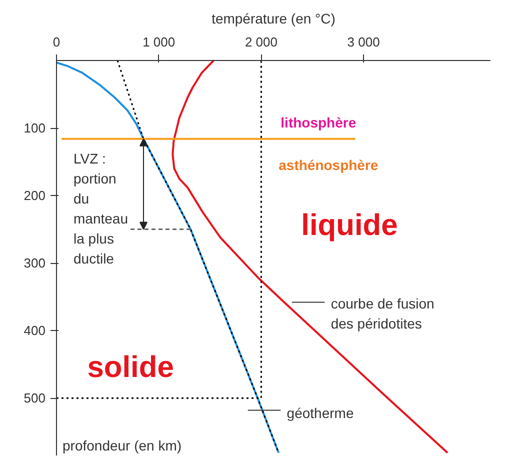 Image resolution: width=514 pixels, height=461 pixels. What do you see at coordinates (261, 42) in the screenshot?
I see `x-tick-label: 2 000` at bounding box center [261, 42].